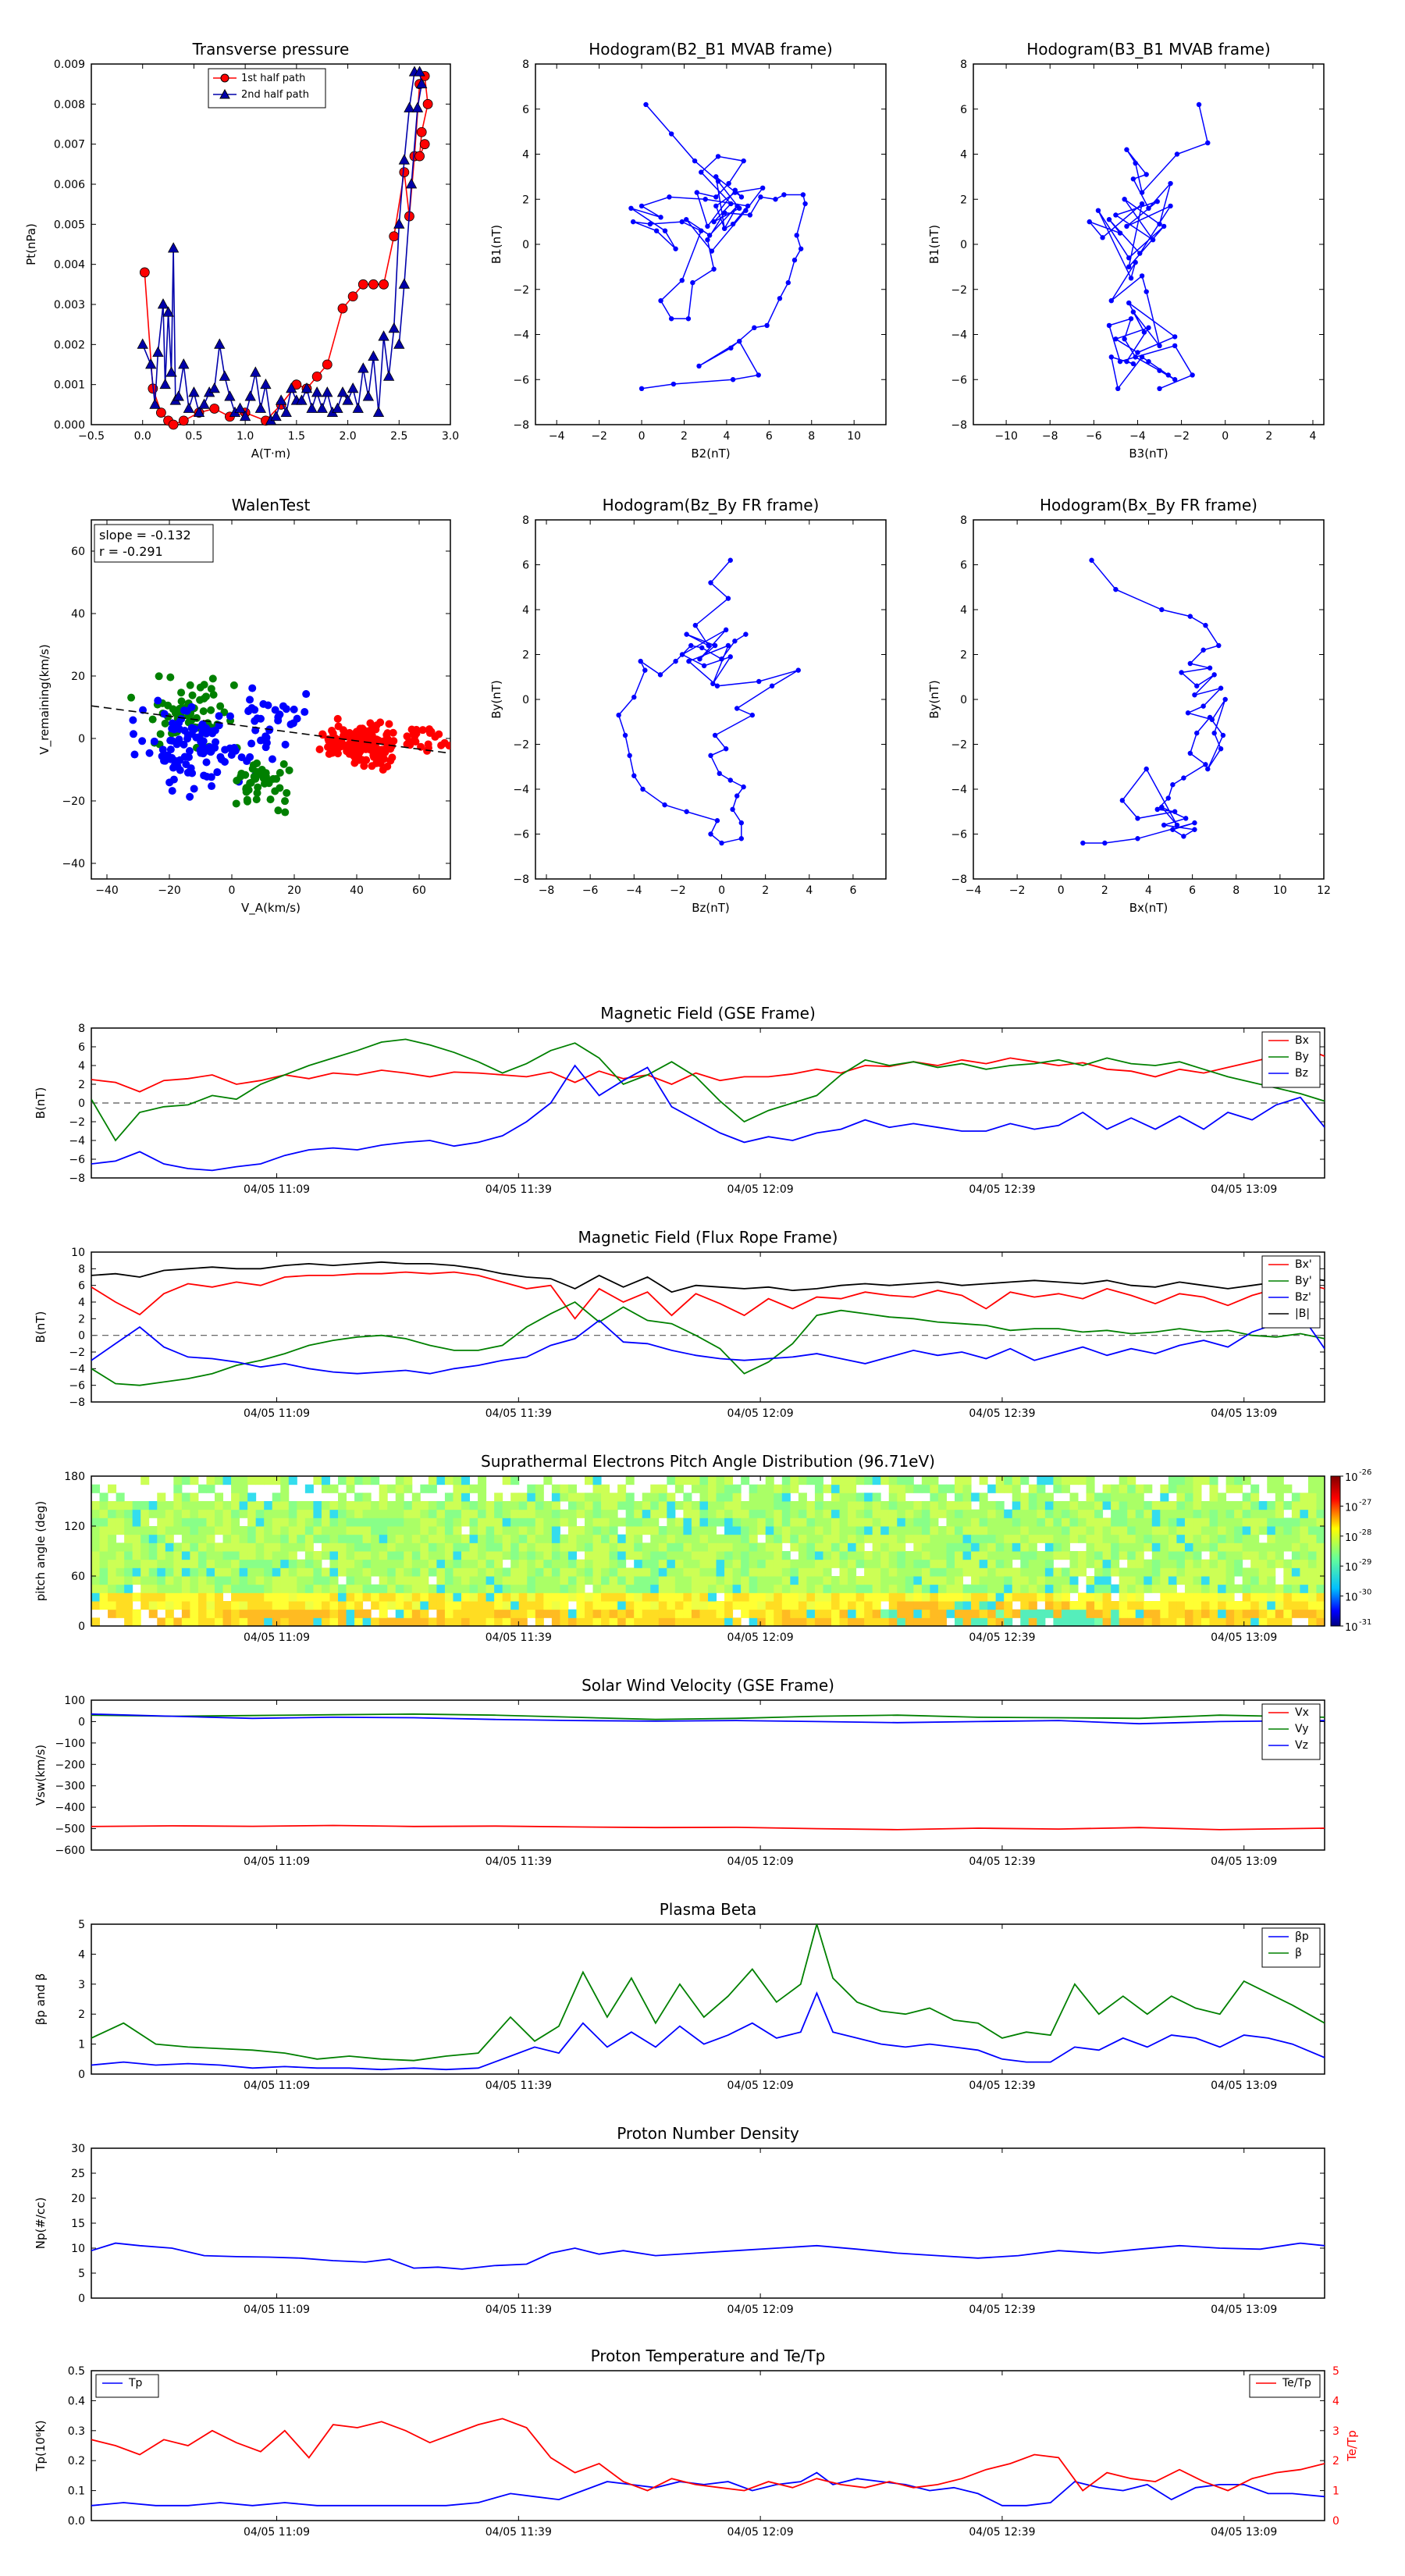  What do you see at coordinates (69, 345) in the screenshot?
I see `y-tick-label: 0.002` at bounding box center [69, 345].